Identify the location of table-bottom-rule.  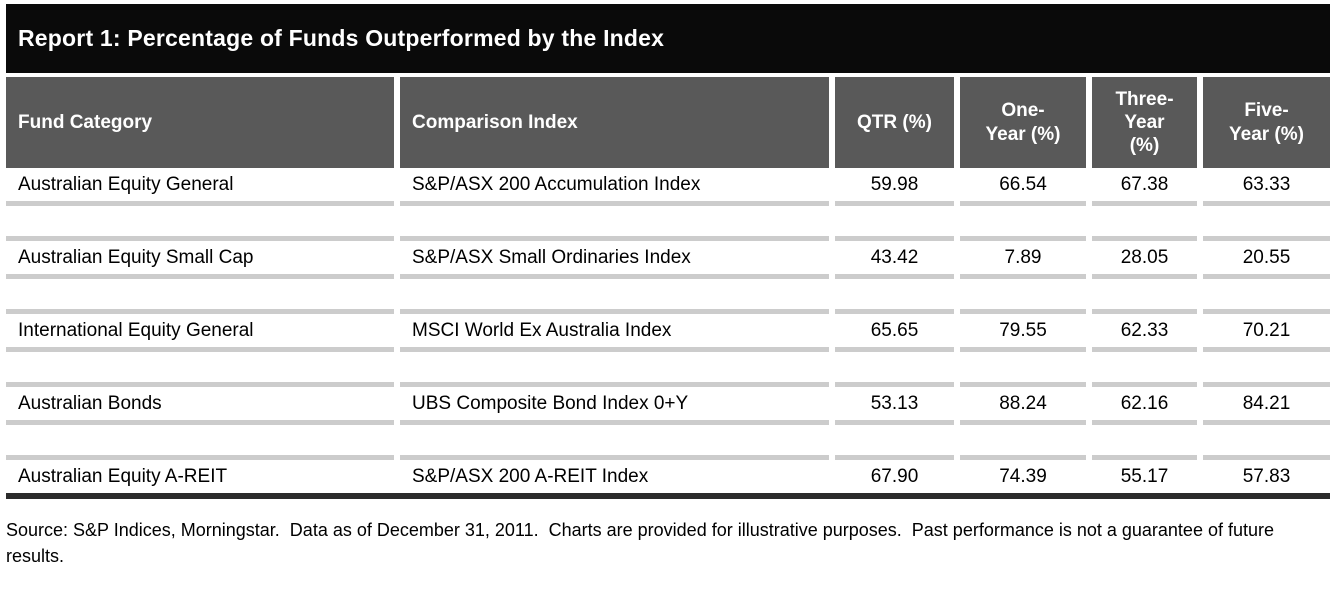
(668, 496).